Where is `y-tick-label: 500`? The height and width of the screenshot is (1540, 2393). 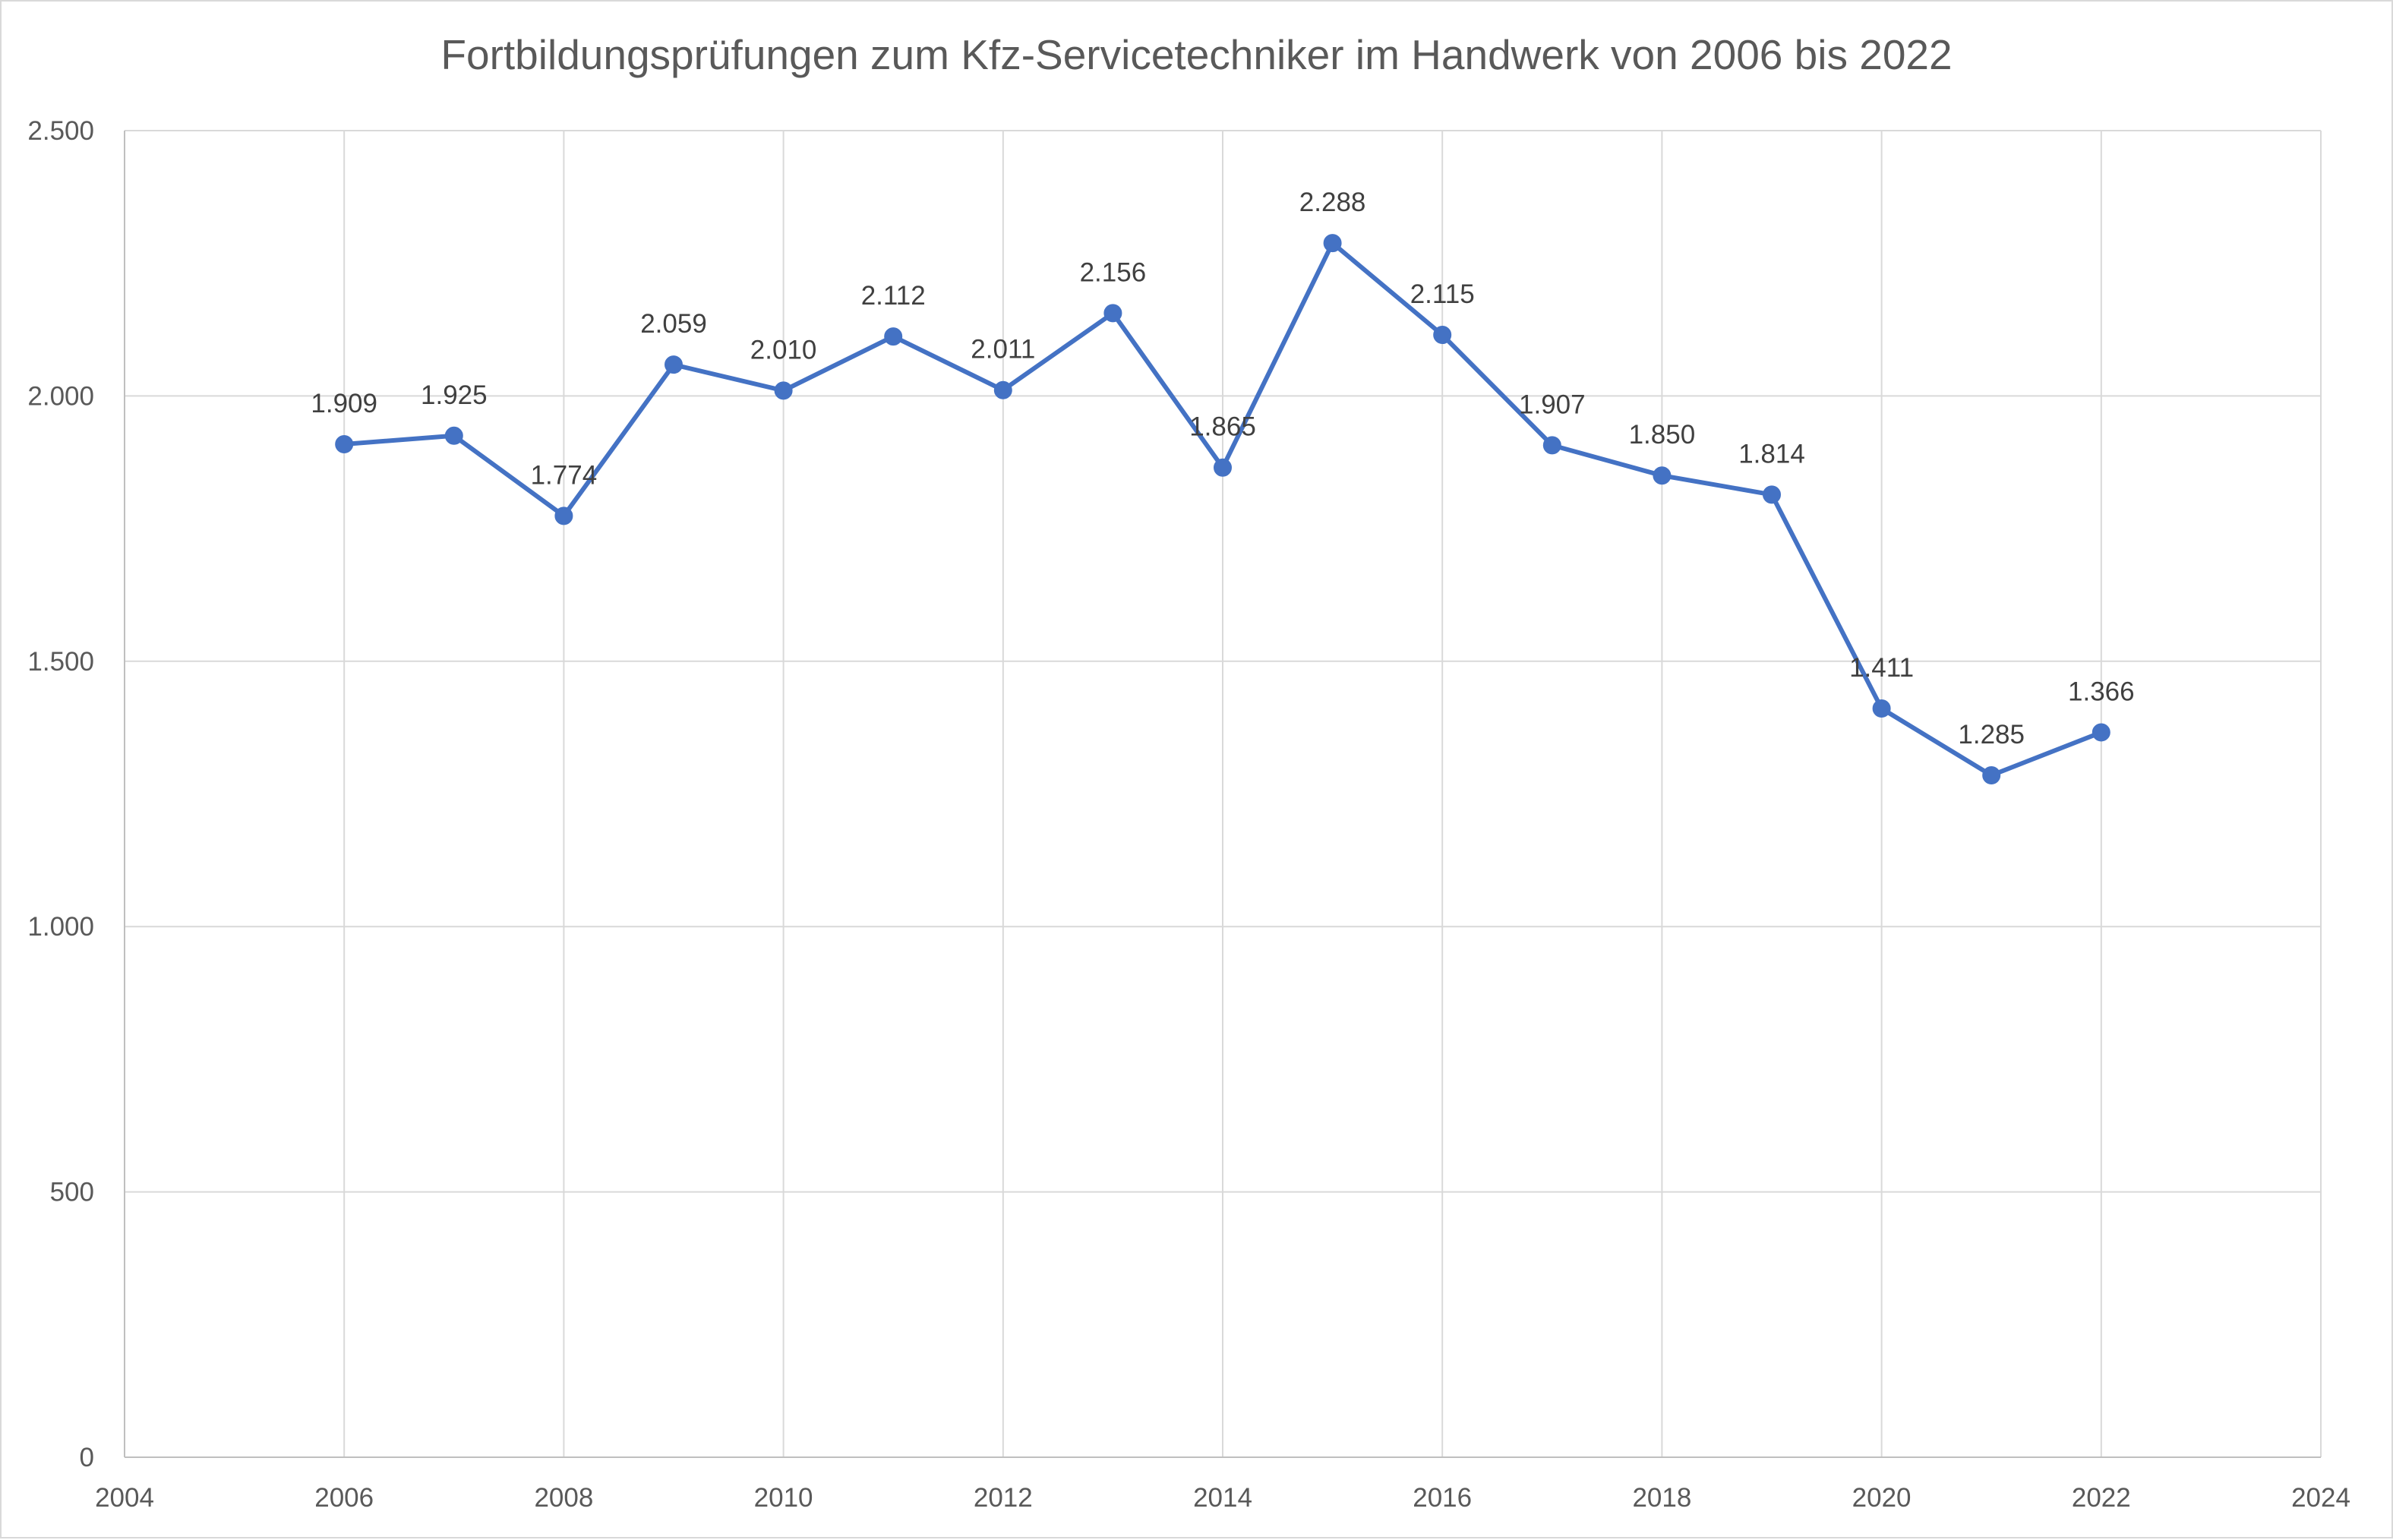 y-tick-label: 500 is located at coordinates (72, 1193).